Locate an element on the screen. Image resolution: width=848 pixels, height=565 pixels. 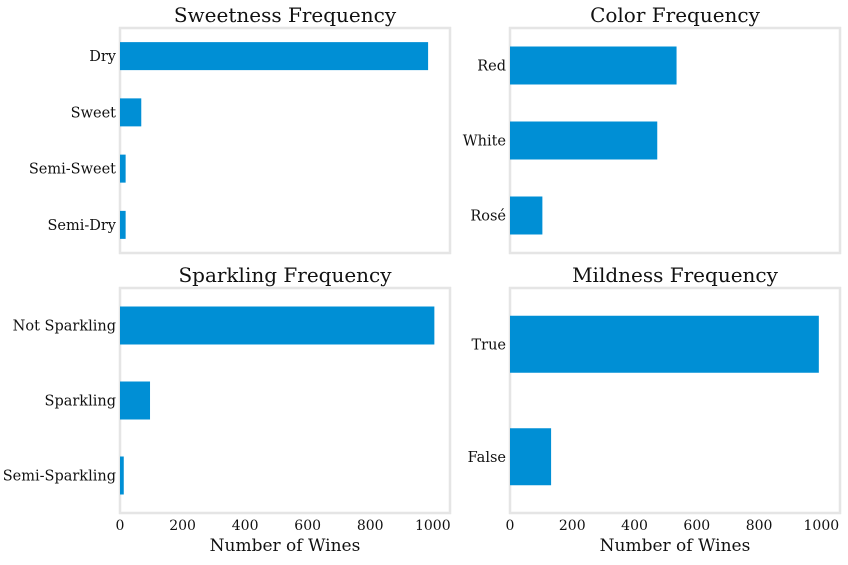
chart-title-4: Mildness Frequency is located at coordinates (675, 275).